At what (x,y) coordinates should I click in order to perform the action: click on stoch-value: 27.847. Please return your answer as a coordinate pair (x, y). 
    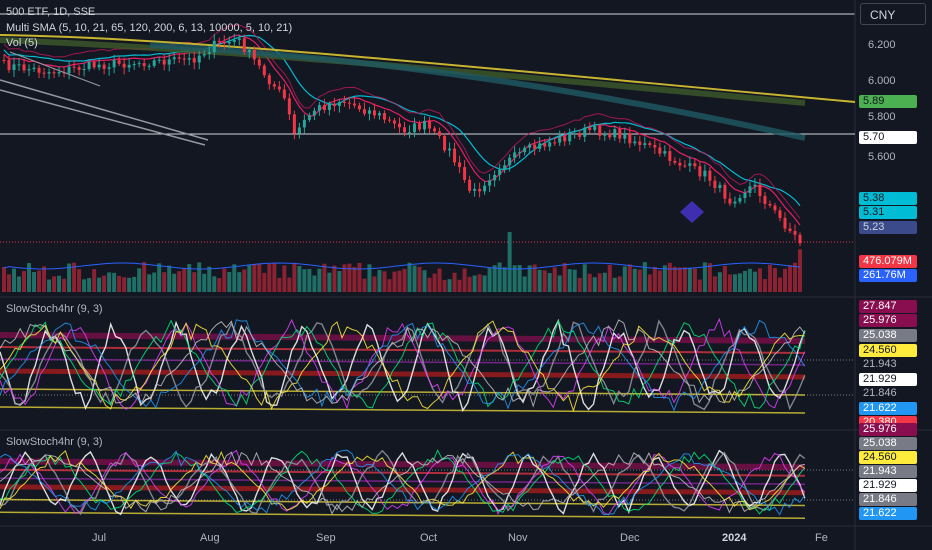
    Looking at the image, I should click on (888, 306).